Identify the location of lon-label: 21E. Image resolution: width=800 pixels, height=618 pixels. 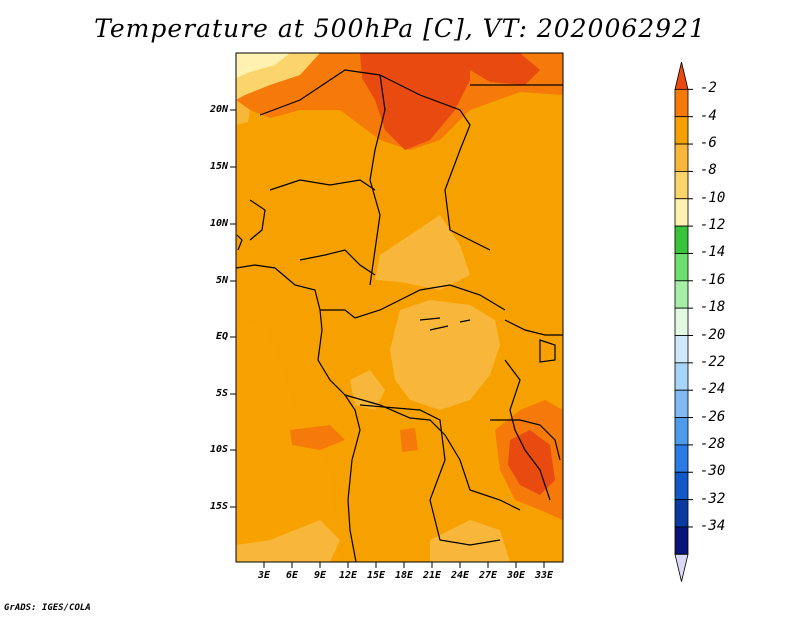
(432, 575).